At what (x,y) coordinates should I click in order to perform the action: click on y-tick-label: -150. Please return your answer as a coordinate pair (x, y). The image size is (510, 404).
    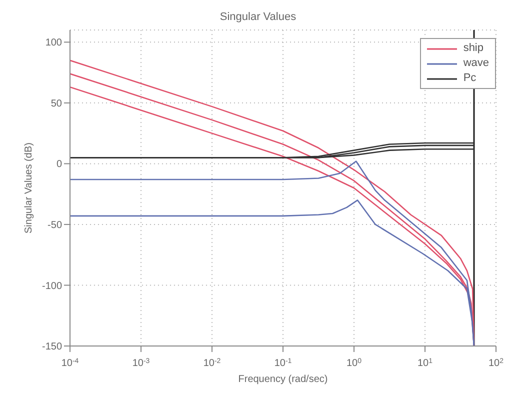
    Looking at the image, I should click on (52, 347).